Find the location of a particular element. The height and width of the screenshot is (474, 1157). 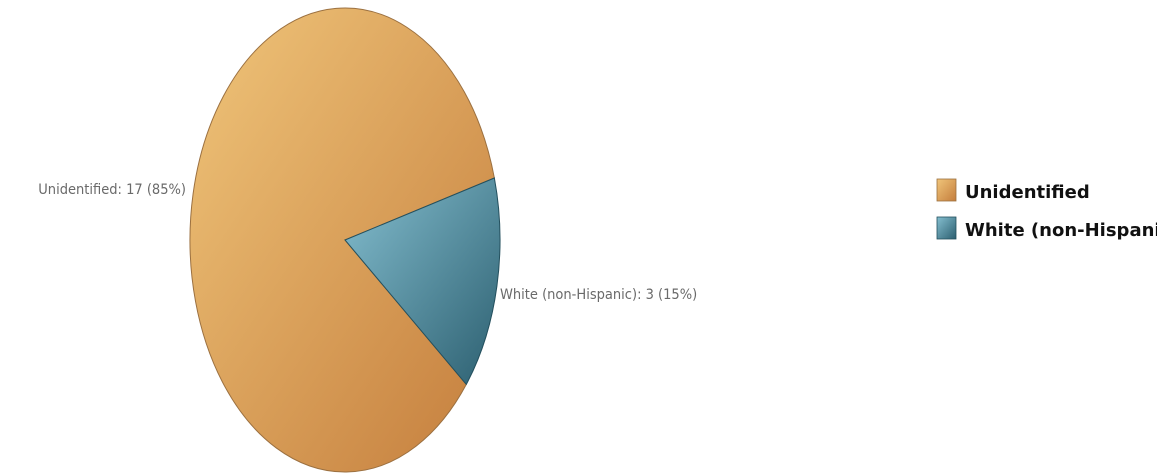

legend-swatch-white-non-hispanic is located at coordinates (946, 228).